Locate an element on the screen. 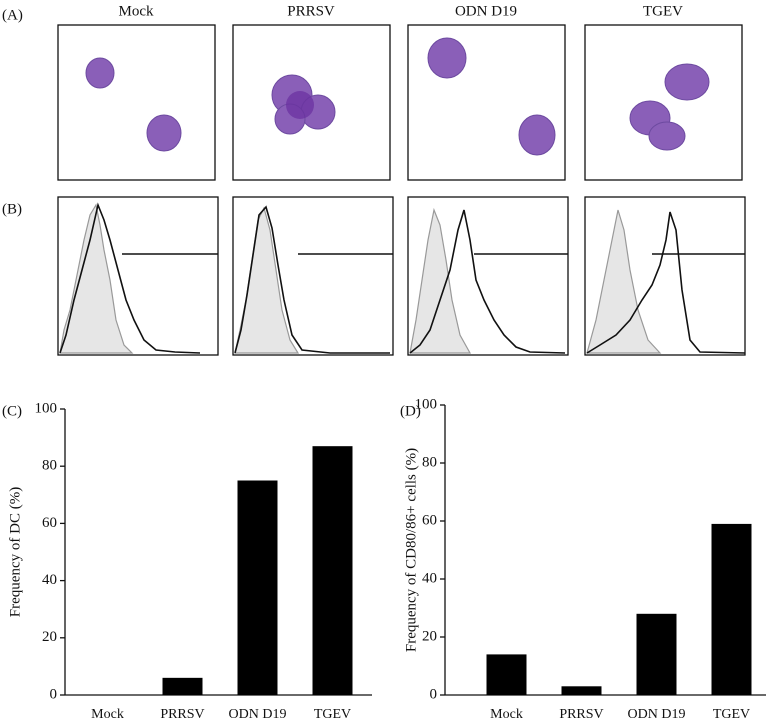  panel-label: (B) is located at coordinates (12, 209).